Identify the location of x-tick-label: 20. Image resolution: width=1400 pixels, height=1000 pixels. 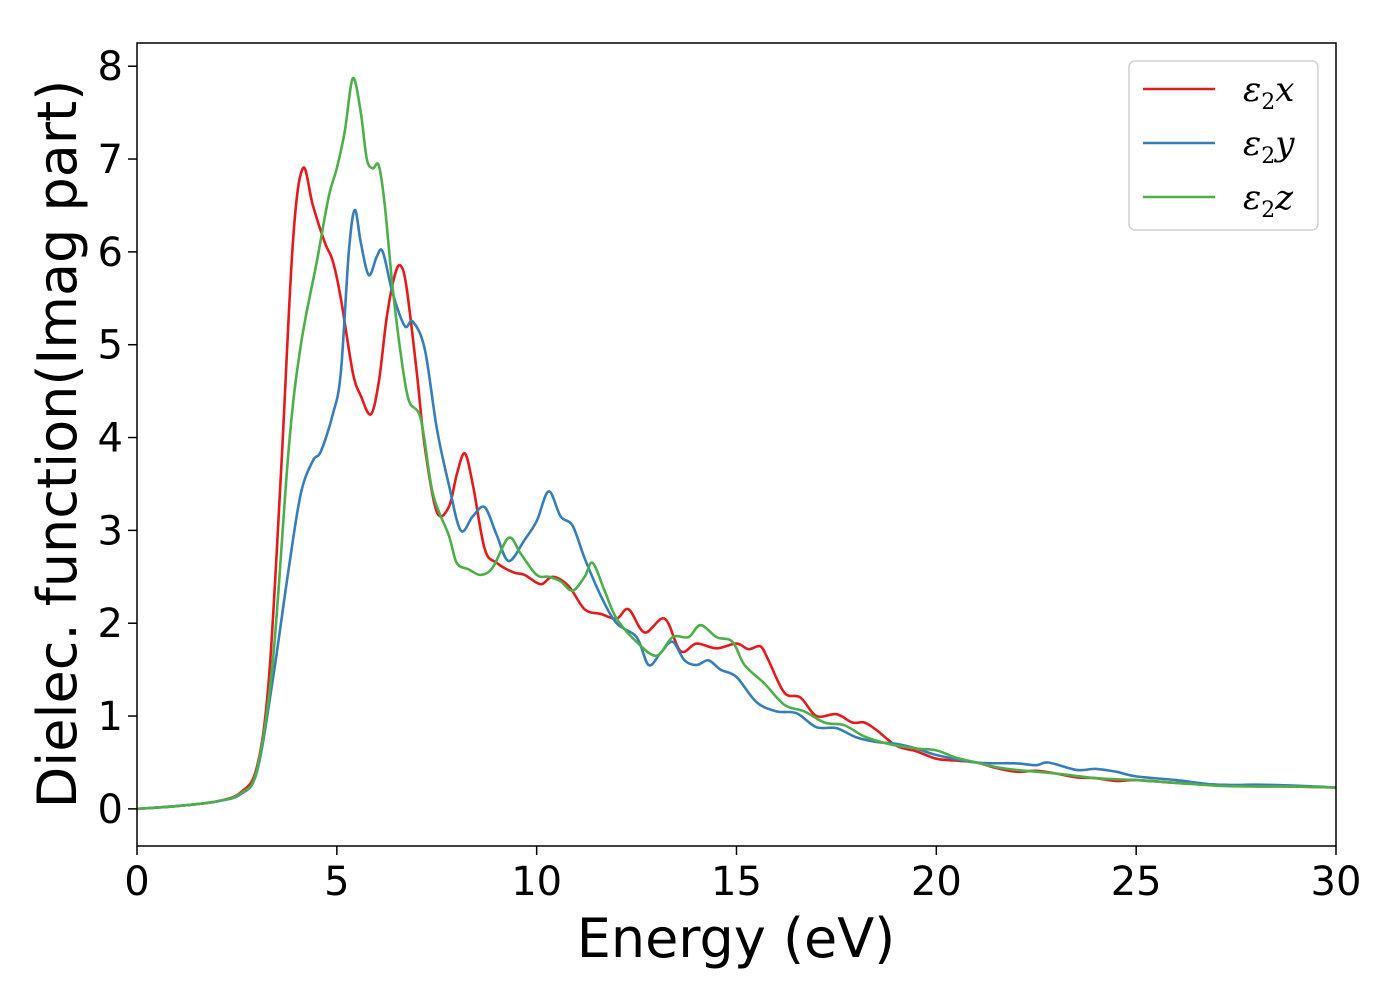
(936, 882).